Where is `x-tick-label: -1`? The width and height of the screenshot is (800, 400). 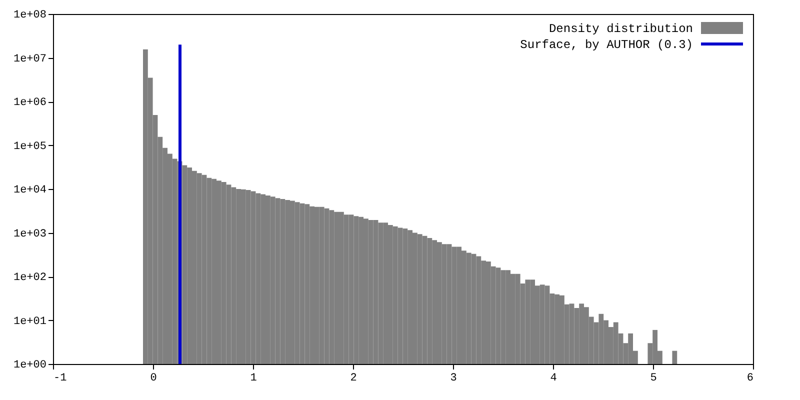 x-tick-label: -1 is located at coordinates (61, 378).